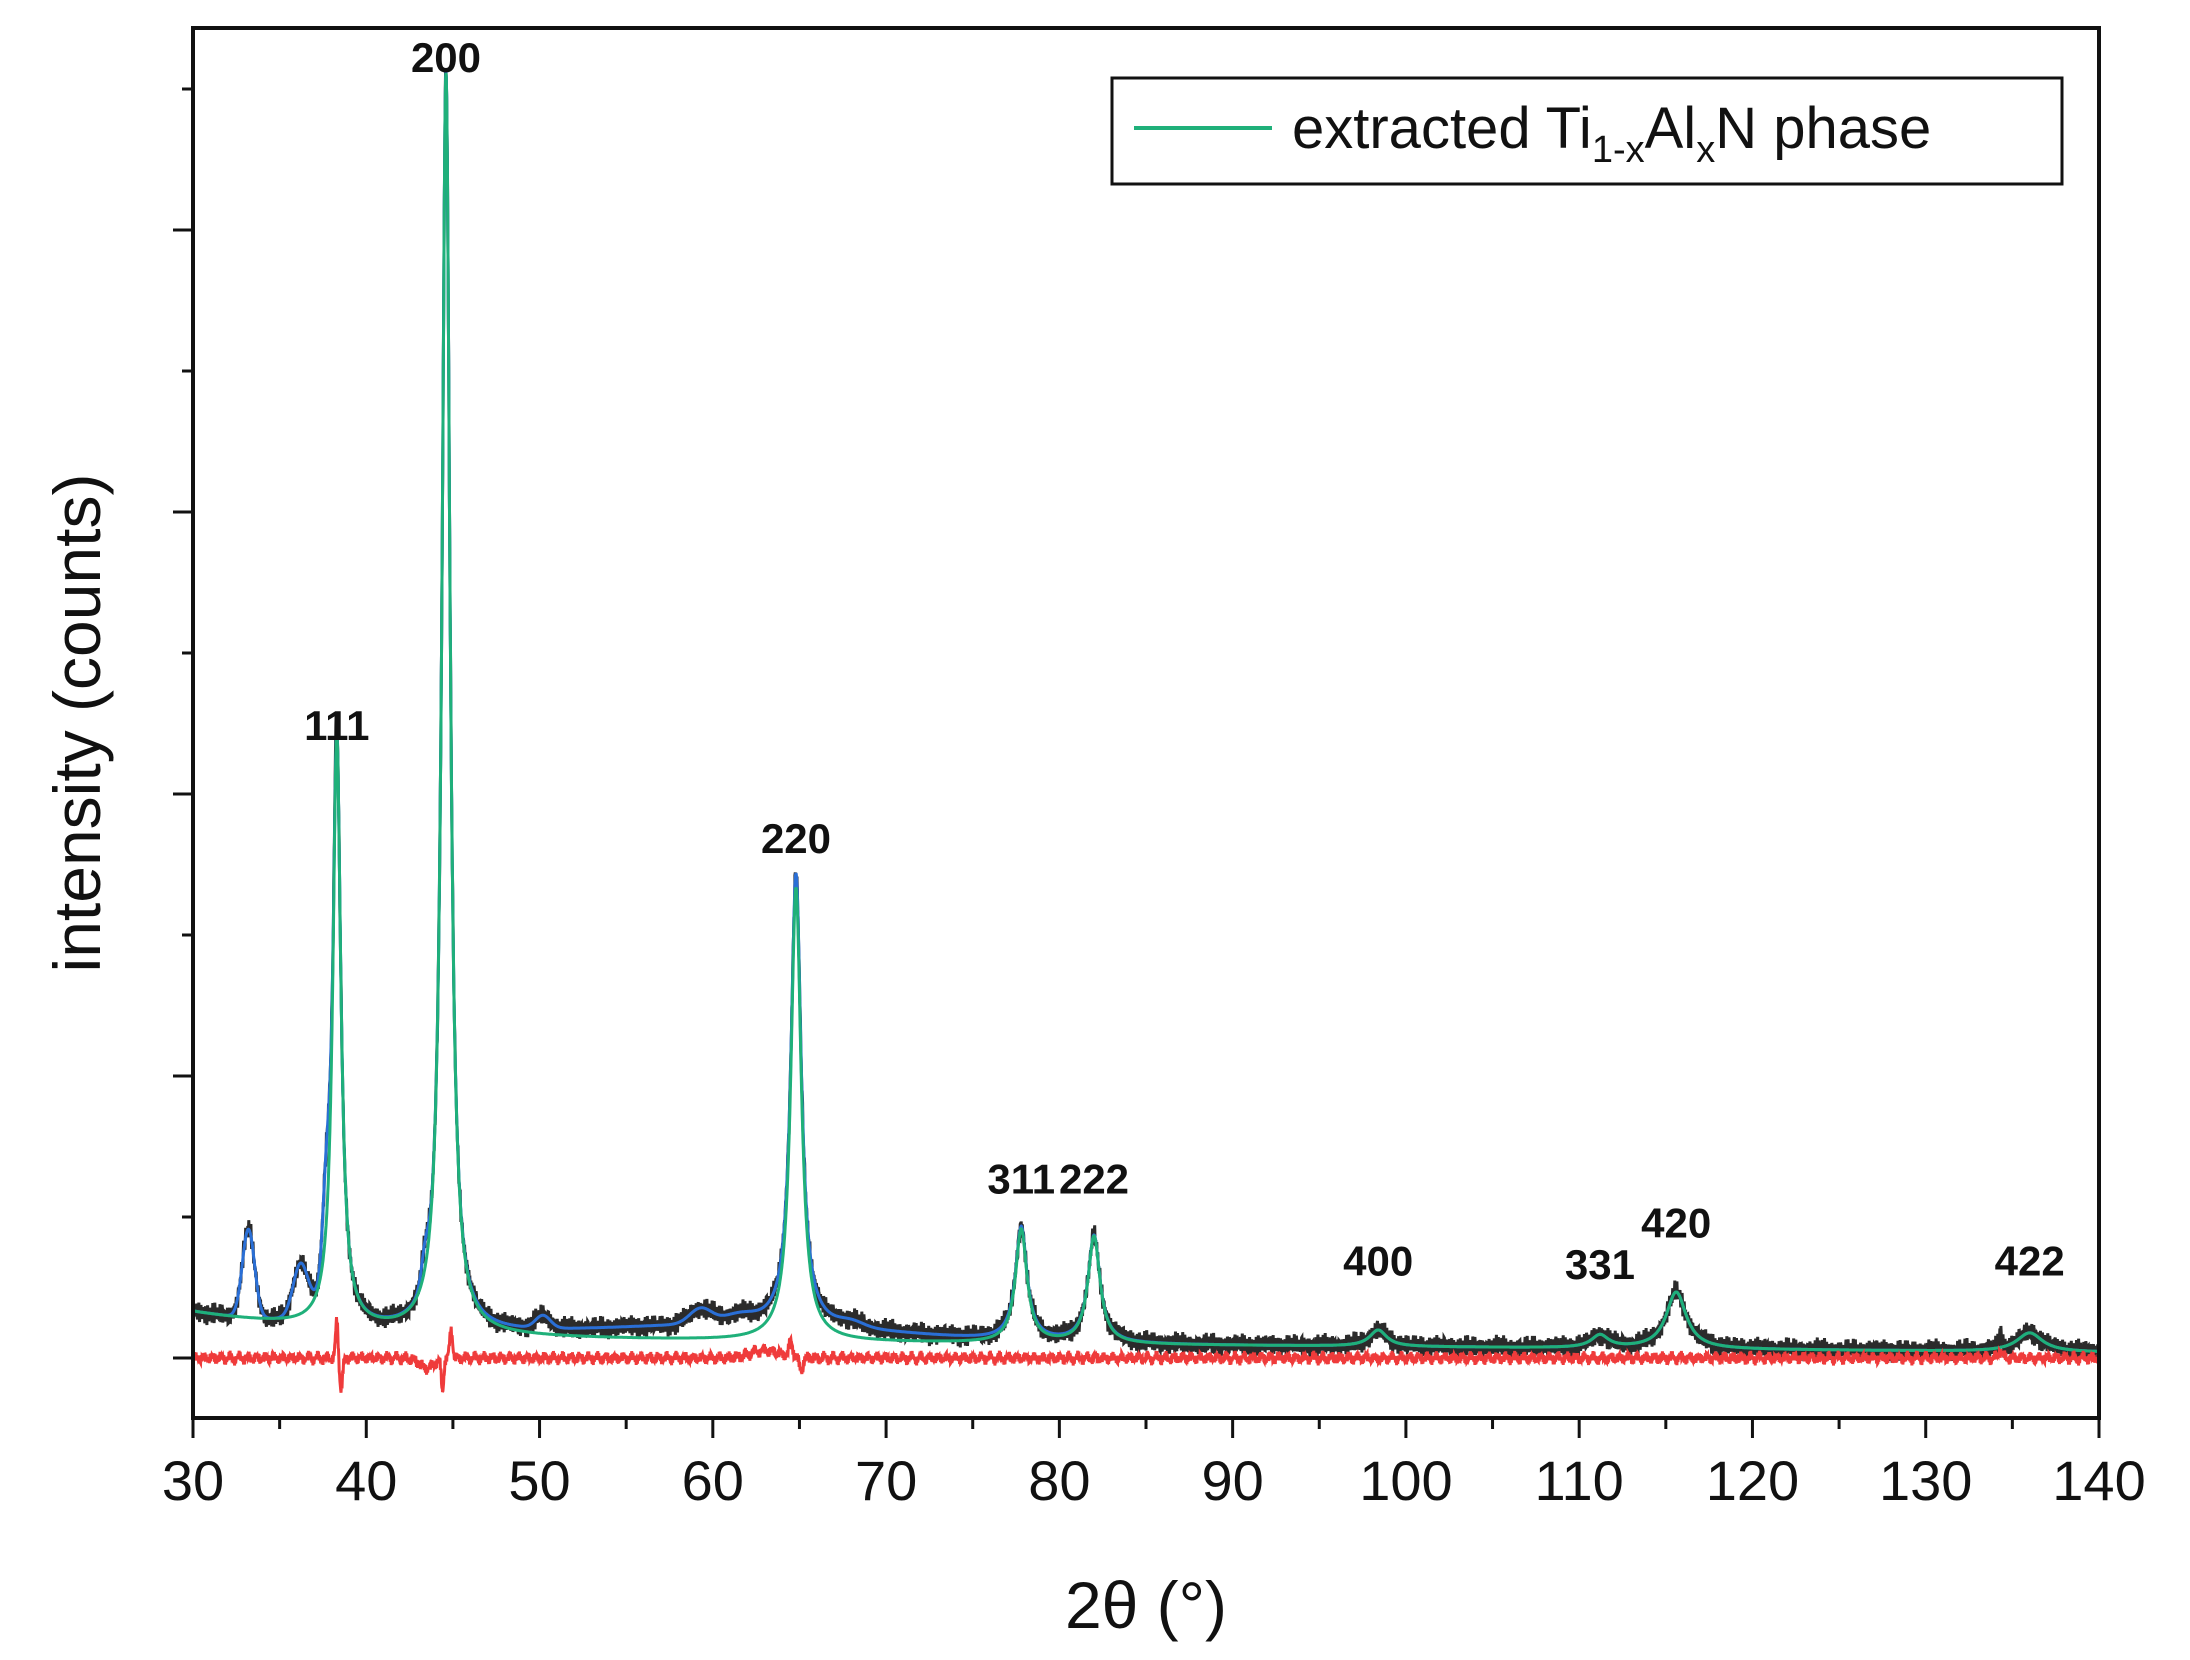 Image resolution: width=2190 pixels, height=1660 pixels. I want to click on x-tick-label: 50, so click(539, 1480).